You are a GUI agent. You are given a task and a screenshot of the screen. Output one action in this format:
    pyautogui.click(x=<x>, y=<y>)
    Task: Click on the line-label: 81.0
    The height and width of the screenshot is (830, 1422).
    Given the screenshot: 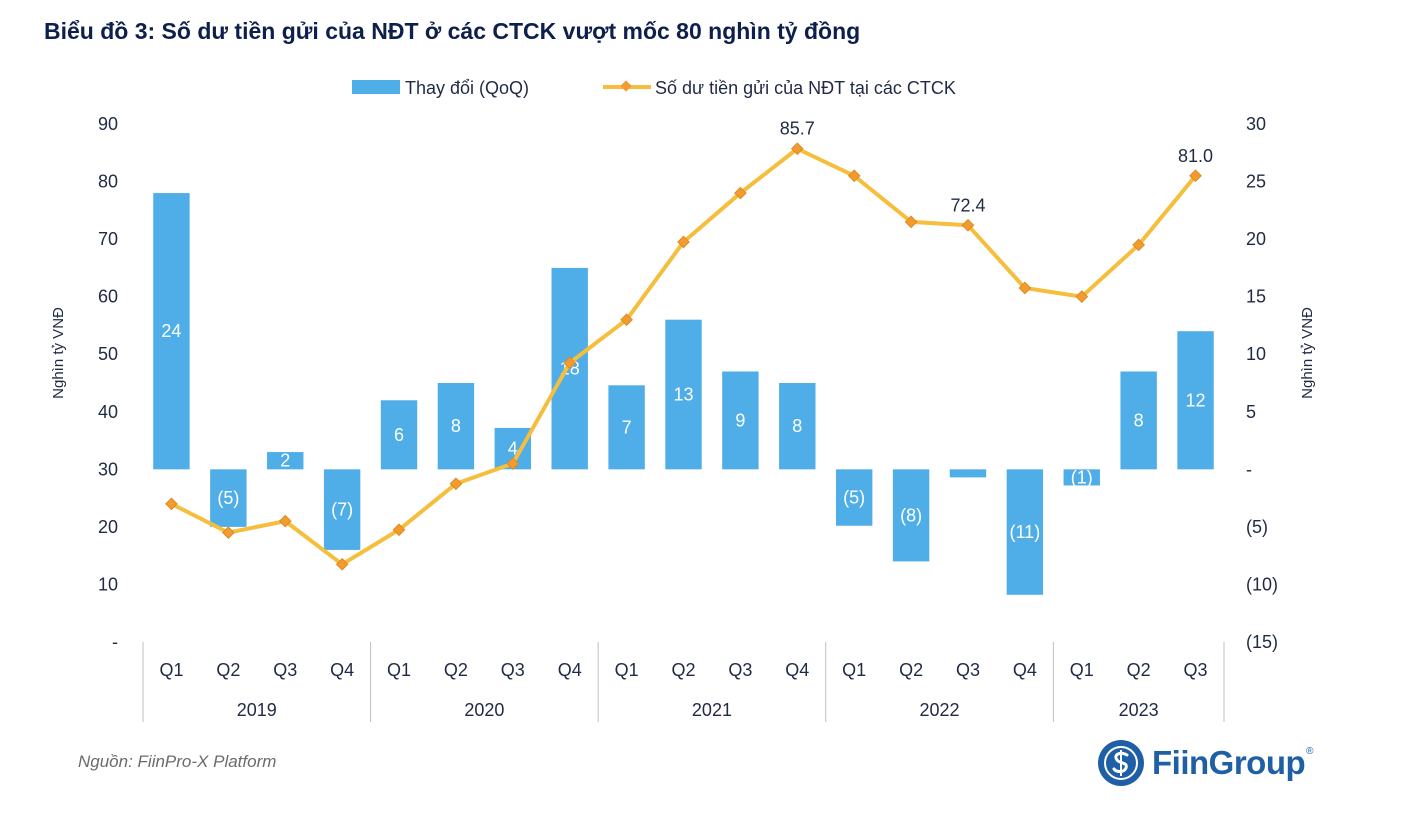 What is the action you would take?
    pyautogui.click(x=1195, y=156)
    